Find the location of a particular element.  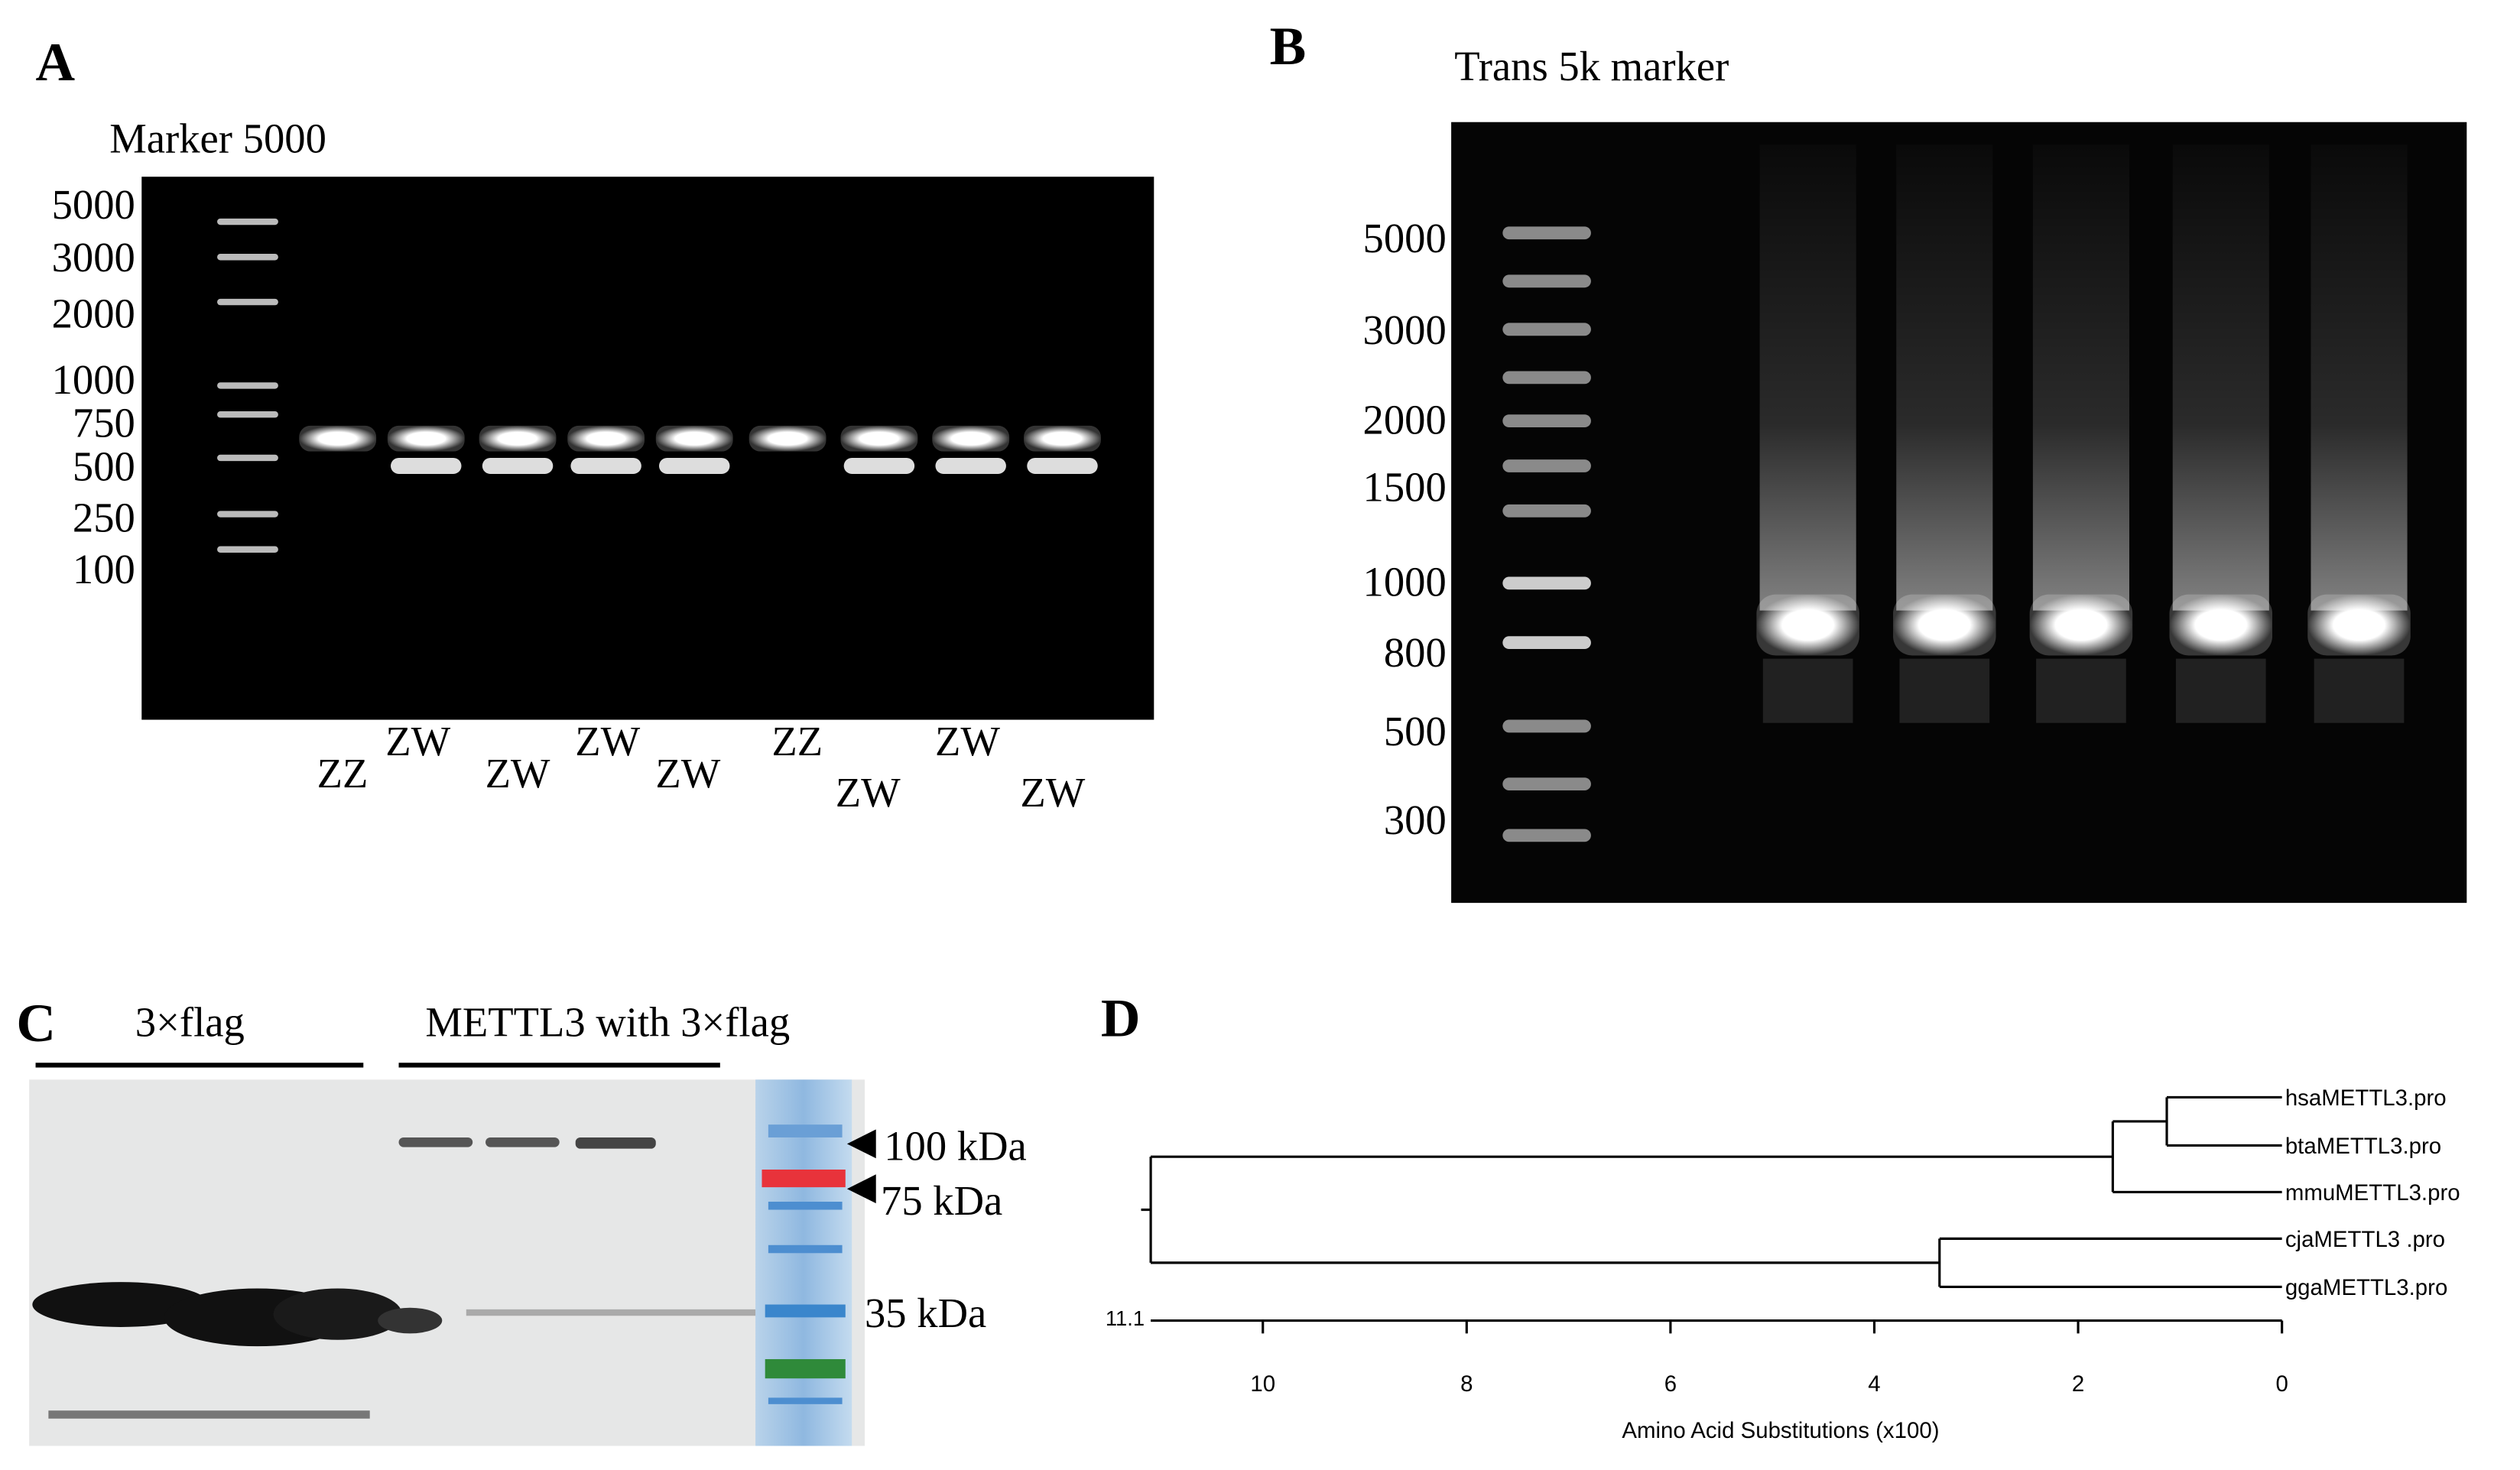

ladder-label: 100 is located at coordinates (104, 569).